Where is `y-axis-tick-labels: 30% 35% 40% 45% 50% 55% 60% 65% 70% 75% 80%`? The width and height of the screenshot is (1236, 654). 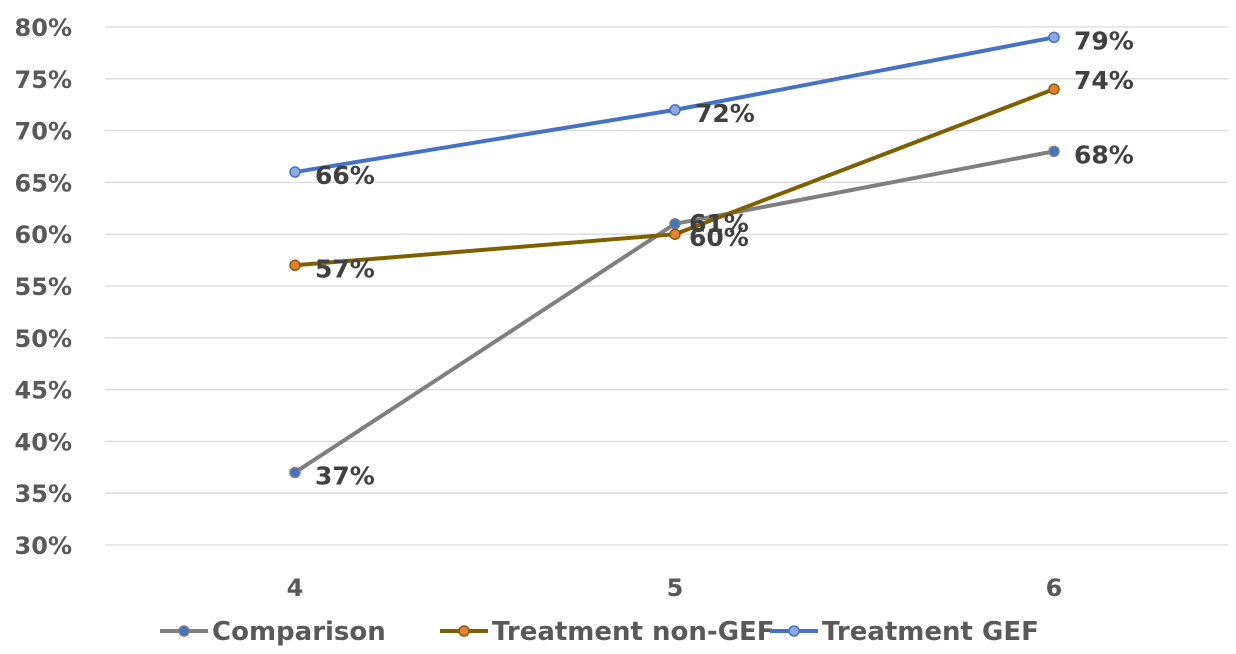
y-axis-tick-labels: 30% 35% 40% 45% 50% 55% 60% 65% 70% 75% 80% is located at coordinates (43, 287).